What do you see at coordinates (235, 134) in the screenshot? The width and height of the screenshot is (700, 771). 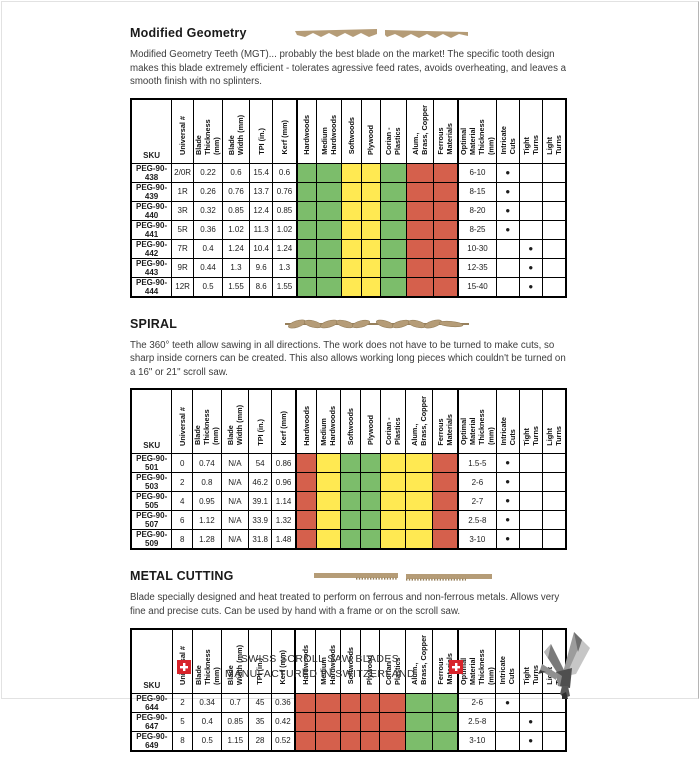 I see `col-header-spec-label: Blade Width (mm)` at bounding box center [235, 134].